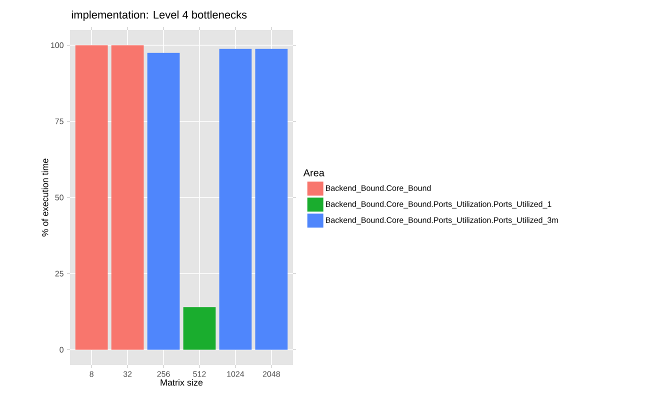  I want to click on x-tick-label: 2048, so click(271, 374).